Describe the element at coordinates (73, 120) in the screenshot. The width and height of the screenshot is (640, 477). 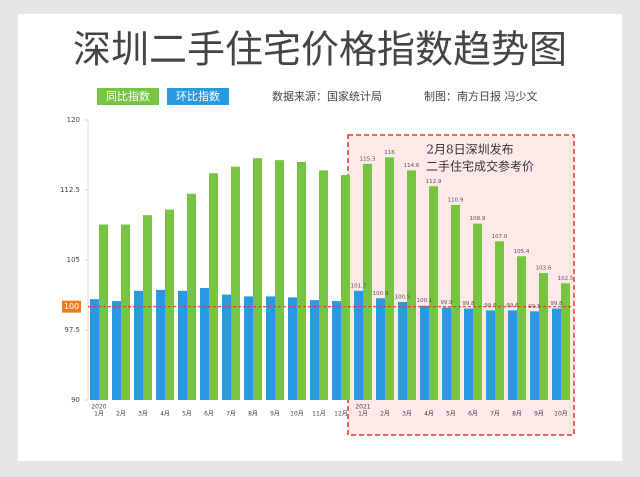
I see `y-tick-label: 120` at that location.